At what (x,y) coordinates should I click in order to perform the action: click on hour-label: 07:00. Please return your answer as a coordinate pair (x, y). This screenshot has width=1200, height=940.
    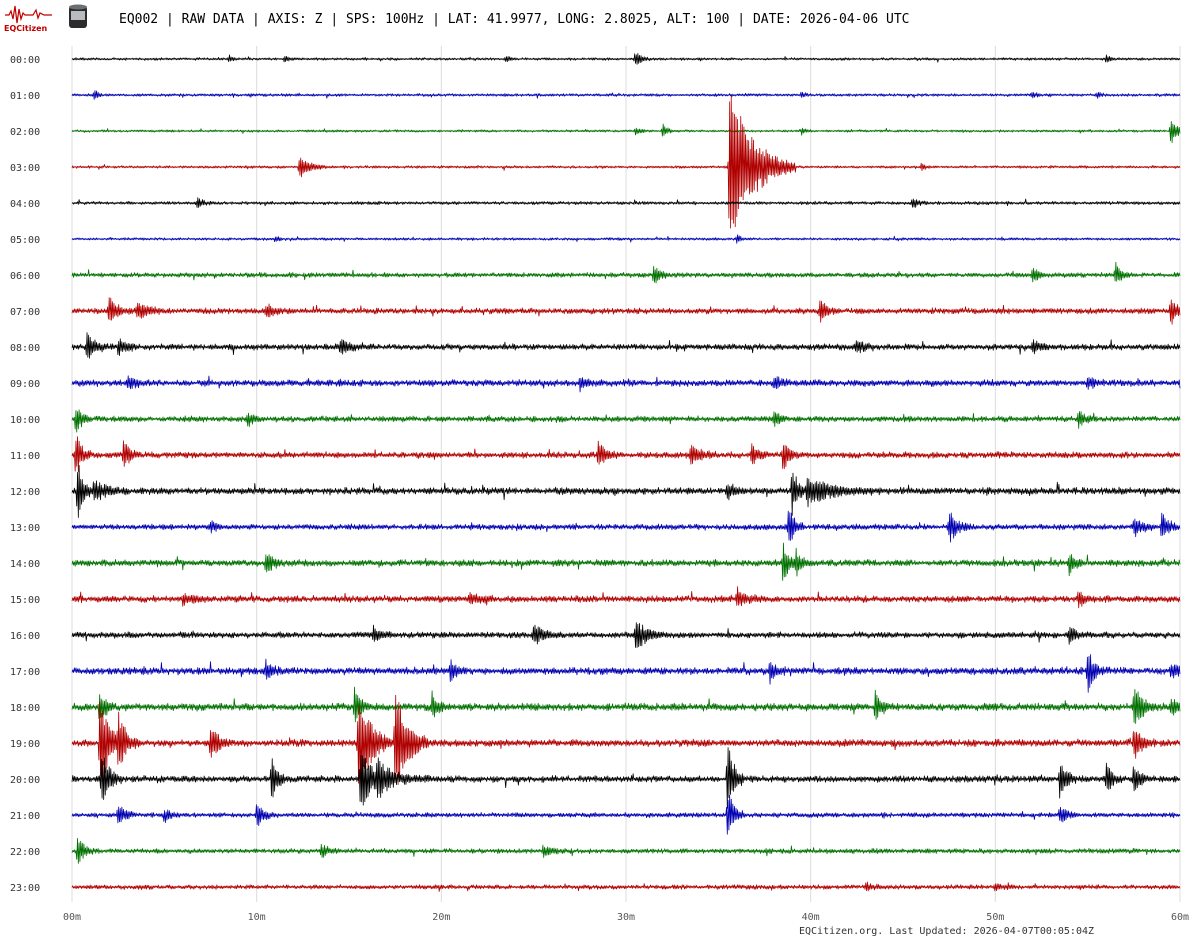
    Looking at the image, I should click on (25, 312).